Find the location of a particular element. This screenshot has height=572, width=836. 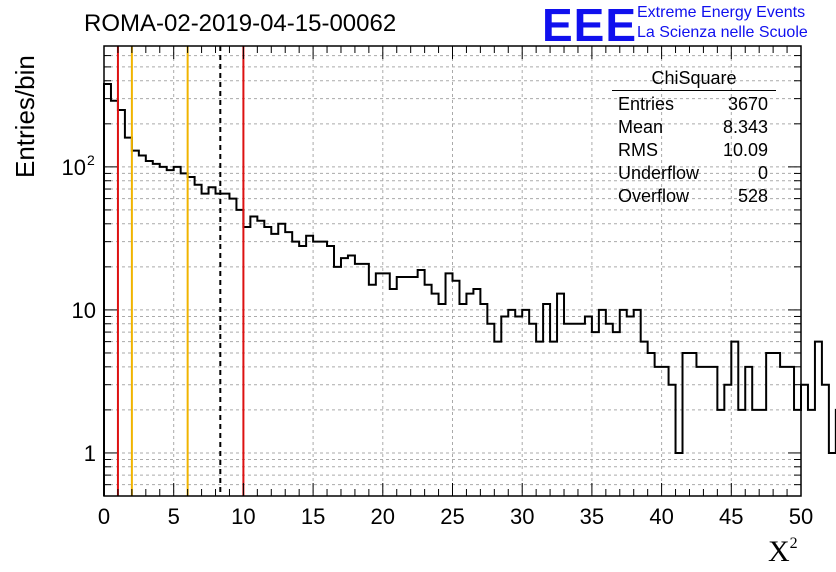

stats-title: ChiSquare is located at coordinates (694, 79).